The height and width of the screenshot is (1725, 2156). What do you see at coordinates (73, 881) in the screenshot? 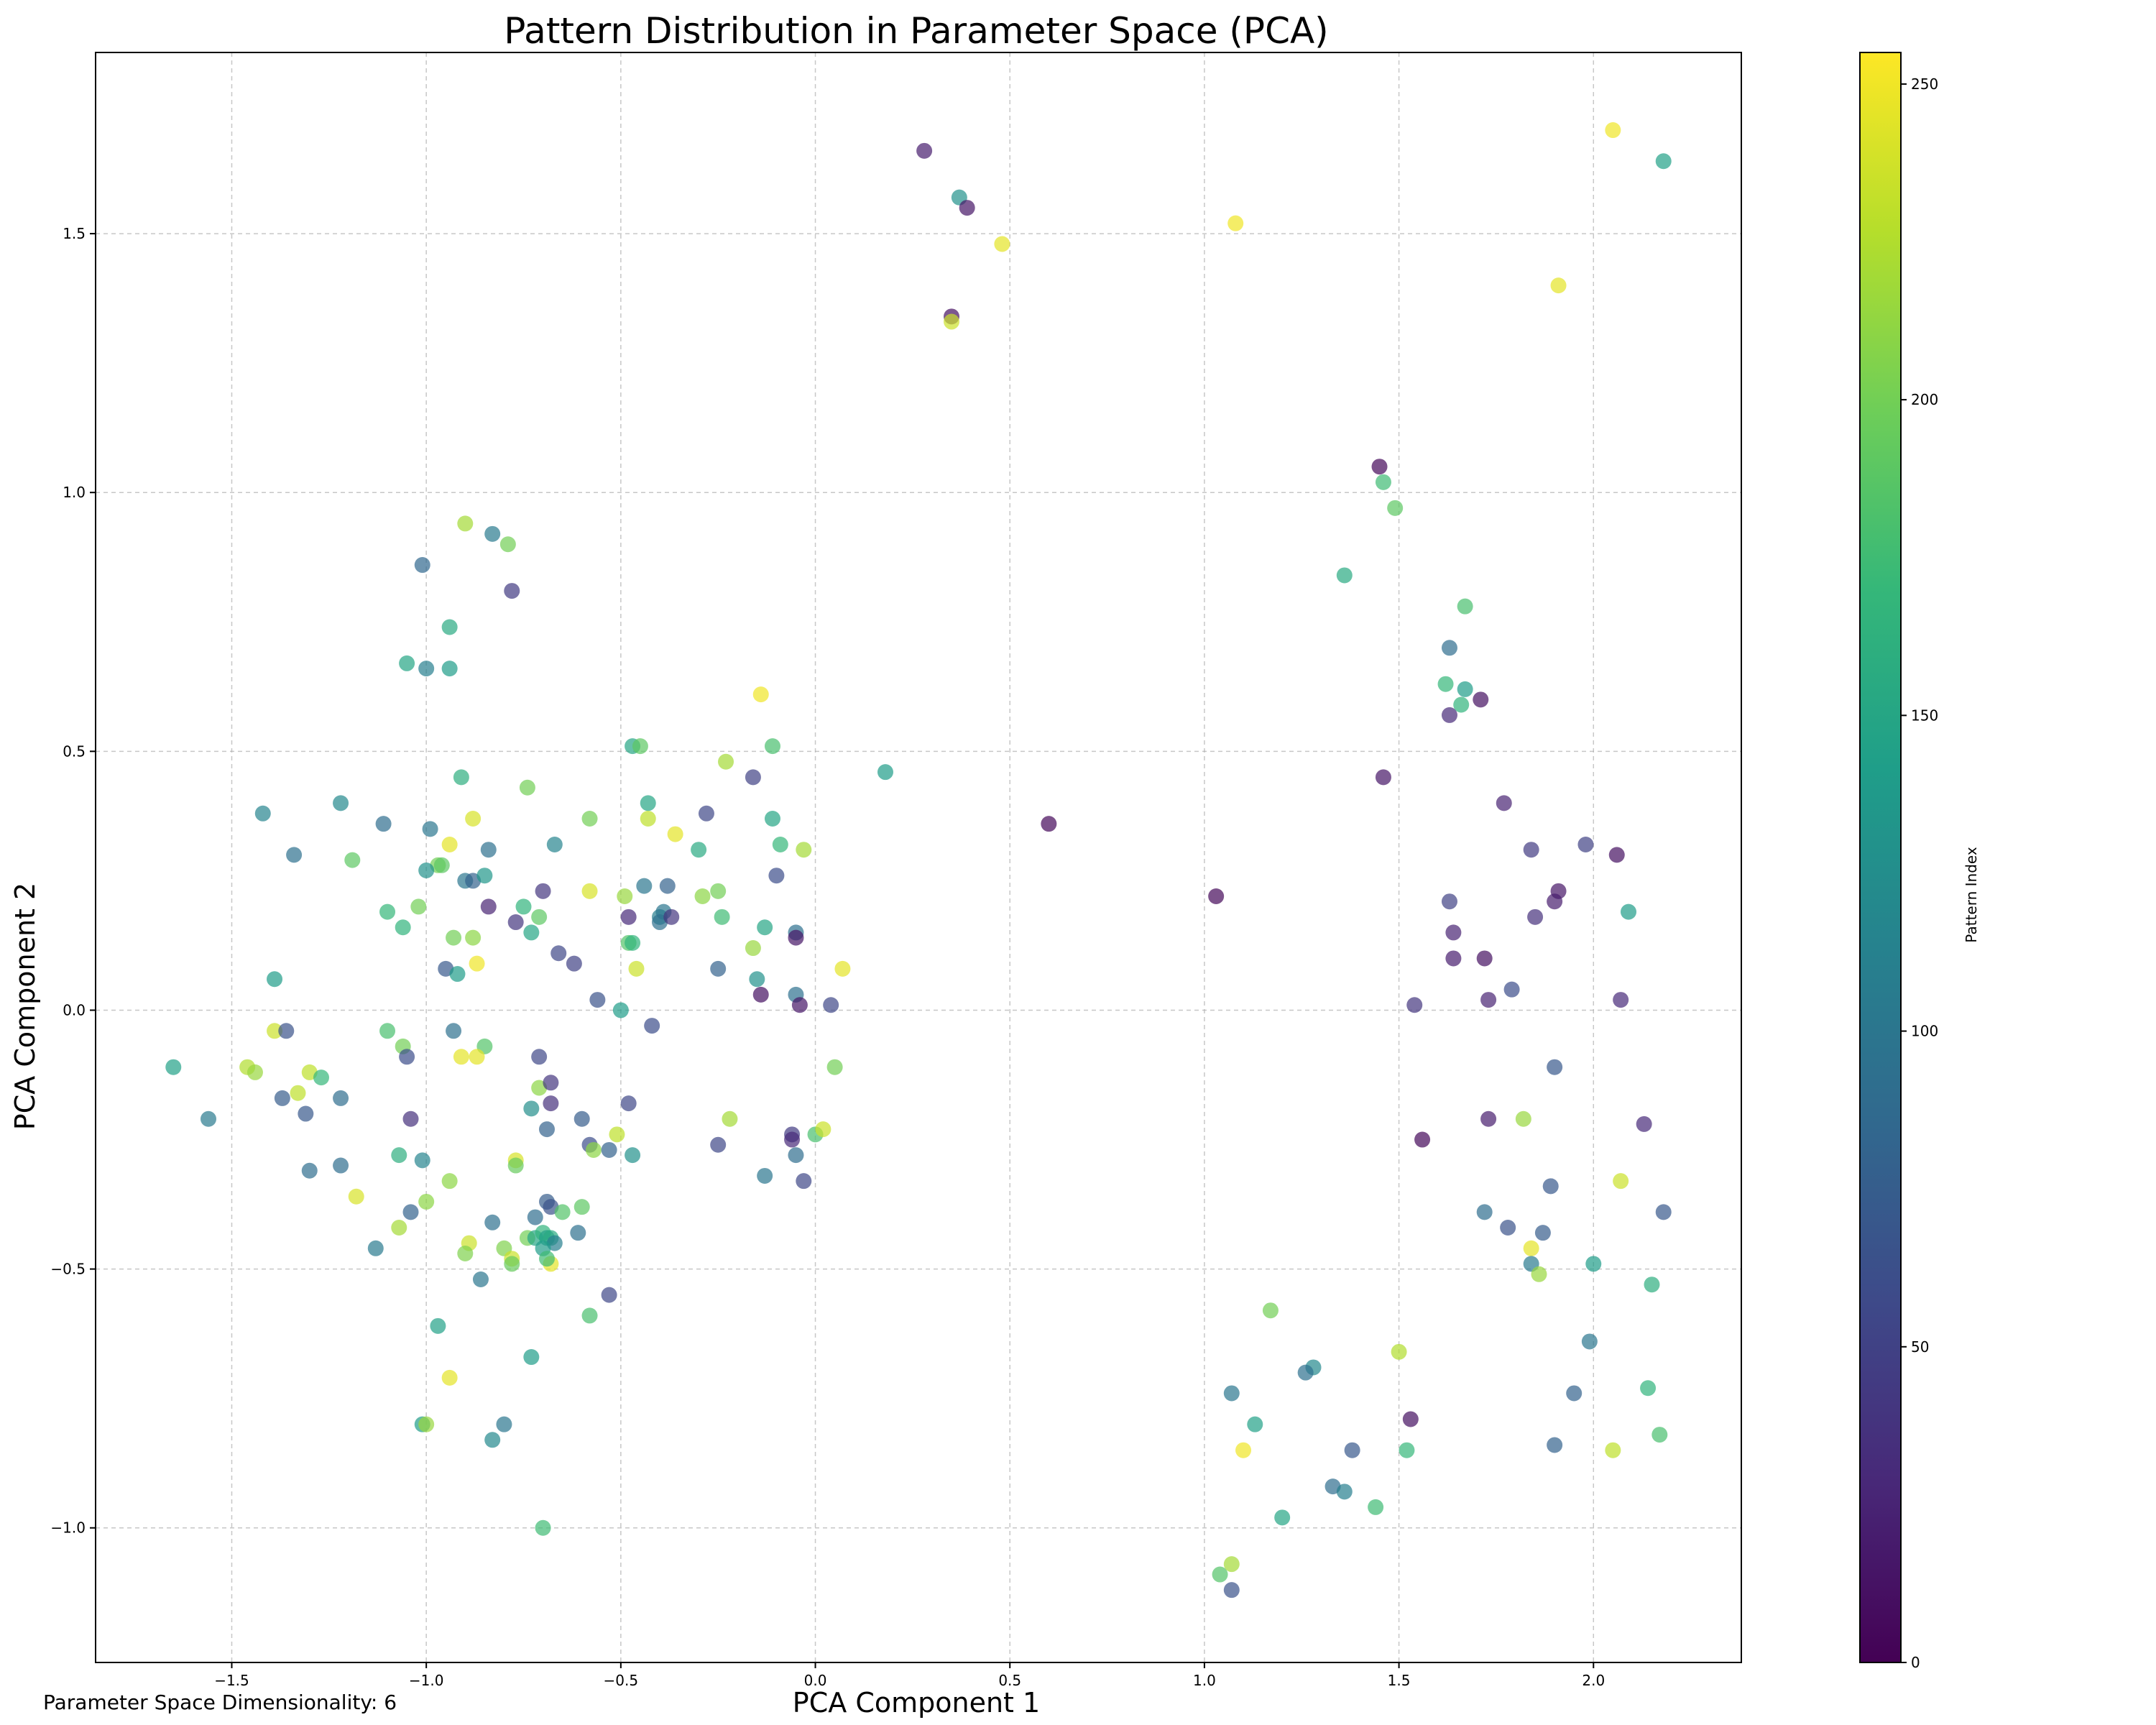
I see `y-axis: −1.0 −0.5 0.0 0.5 1.0 1.5` at bounding box center [73, 881].